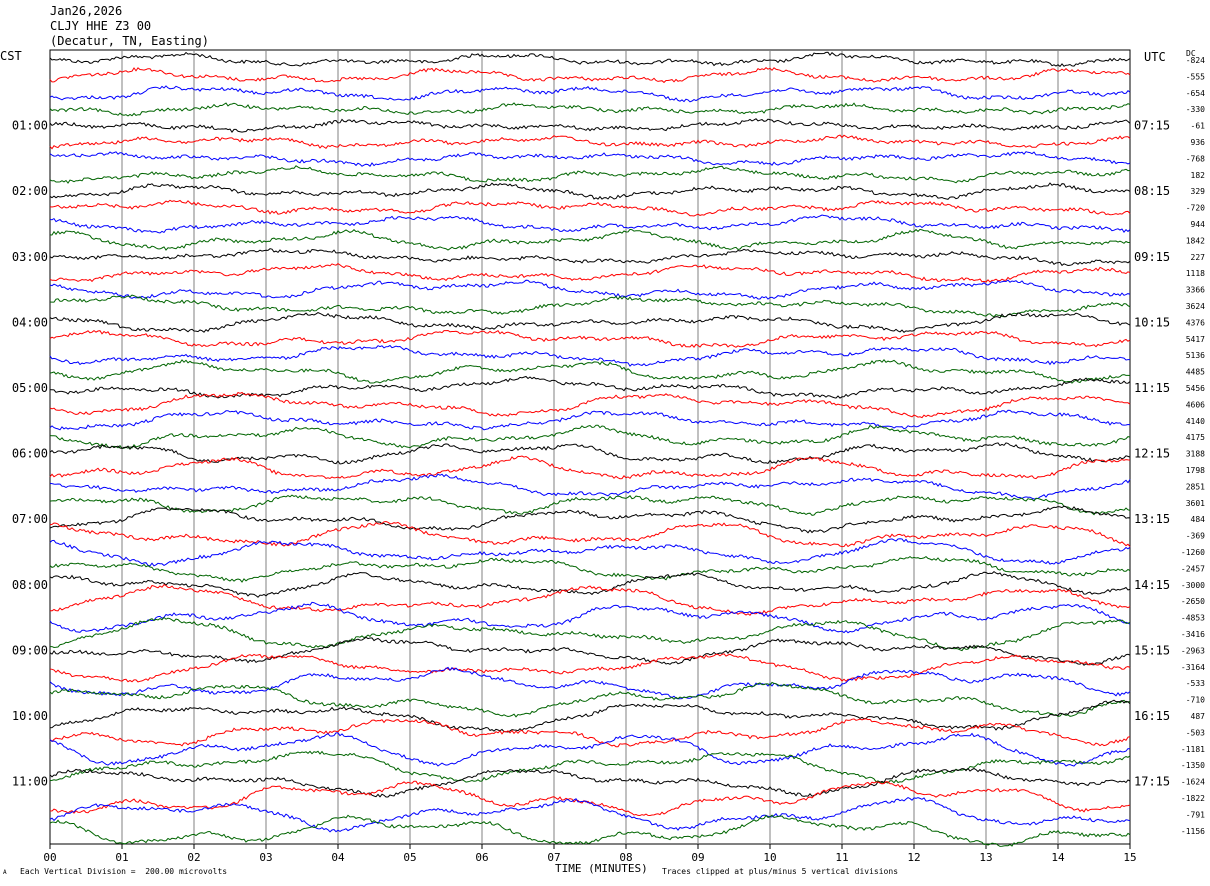 This screenshot has height=886, width=1210. What do you see at coordinates (30, 388) in the screenshot?
I see `left-time-label: 05:00` at bounding box center [30, 388].